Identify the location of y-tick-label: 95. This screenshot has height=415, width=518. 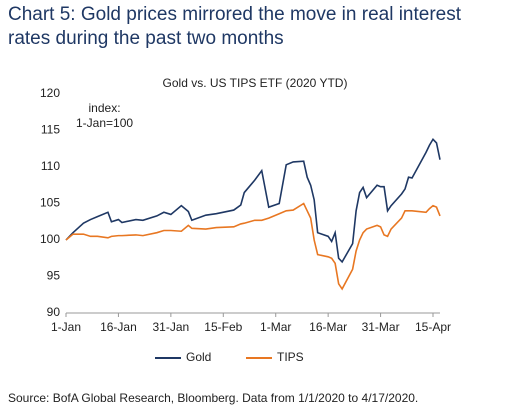
(54, 276).